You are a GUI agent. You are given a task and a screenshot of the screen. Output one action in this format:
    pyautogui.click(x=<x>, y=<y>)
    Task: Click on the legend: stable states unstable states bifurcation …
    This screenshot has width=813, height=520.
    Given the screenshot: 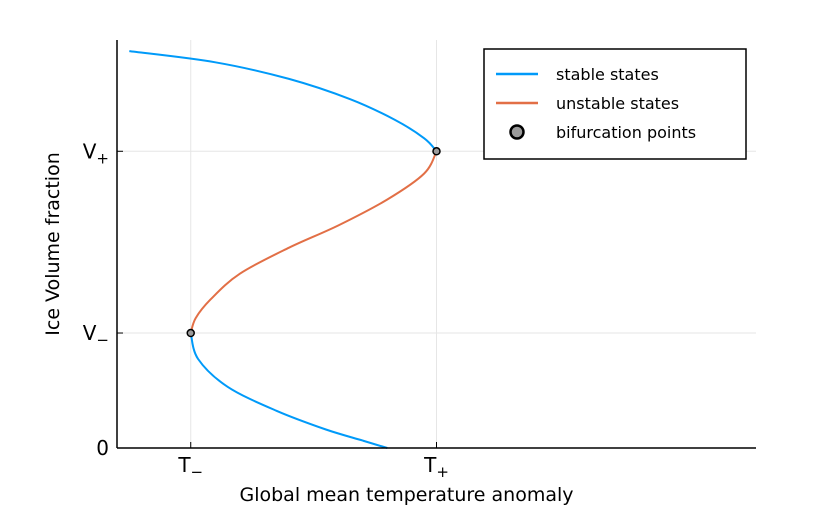 What is the action you would take?
    pyautogui.click(x=615, y=104)
    